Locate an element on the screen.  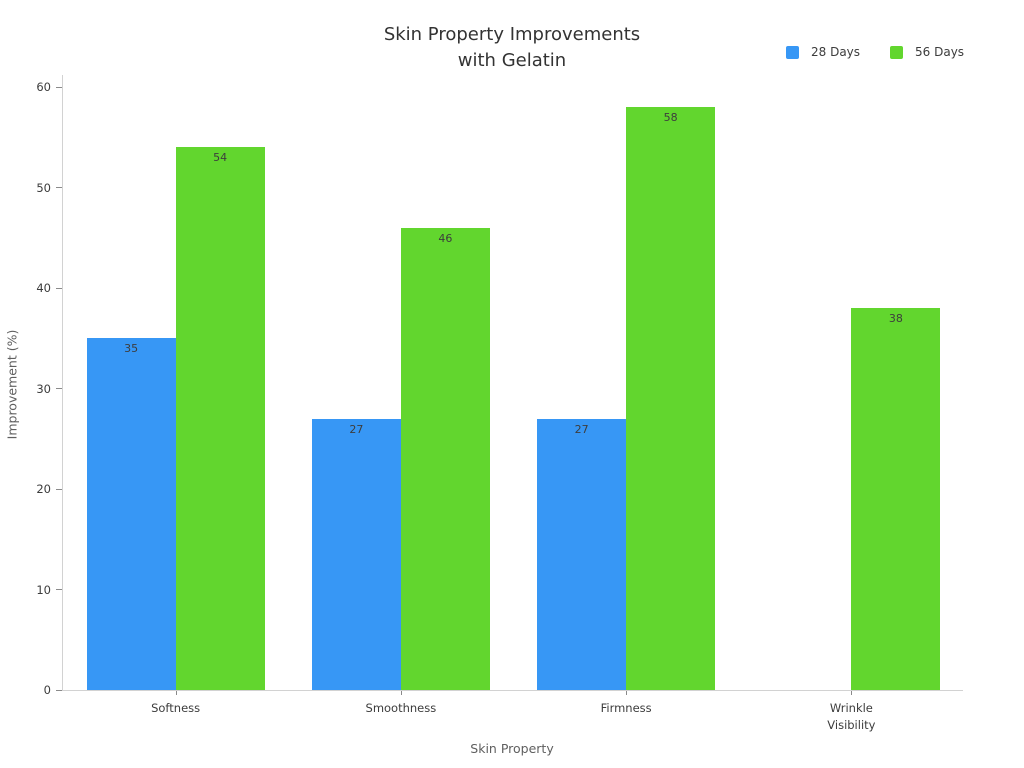
y-tick-label: 60 is located at coordinates (43, 87).